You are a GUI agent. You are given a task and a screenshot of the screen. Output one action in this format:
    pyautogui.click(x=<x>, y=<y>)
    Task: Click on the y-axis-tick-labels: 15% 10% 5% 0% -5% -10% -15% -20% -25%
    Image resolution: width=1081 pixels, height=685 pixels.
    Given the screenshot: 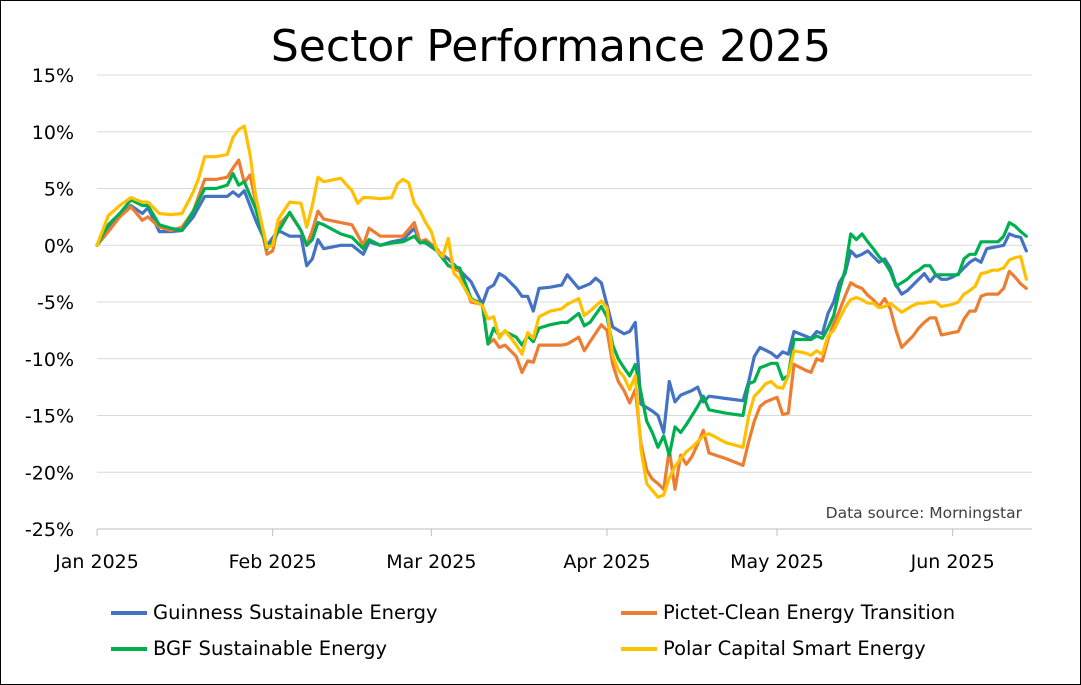 What is the action you would take?
    pyautogui.click(x=49, y=303)
    